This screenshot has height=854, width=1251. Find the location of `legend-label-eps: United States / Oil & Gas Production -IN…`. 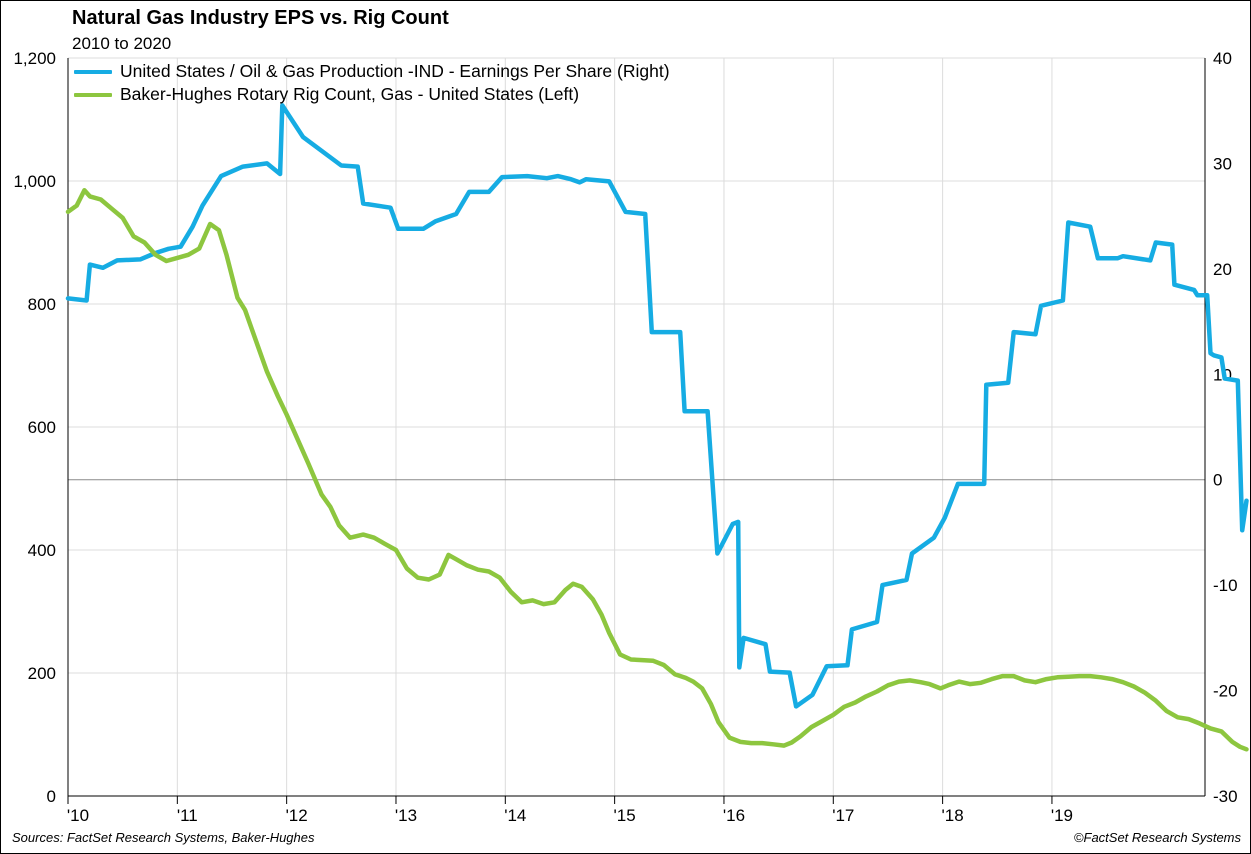

legend-label-eps: United States / Oil & Gas Production -IN… is located at coordinates (395, 71).